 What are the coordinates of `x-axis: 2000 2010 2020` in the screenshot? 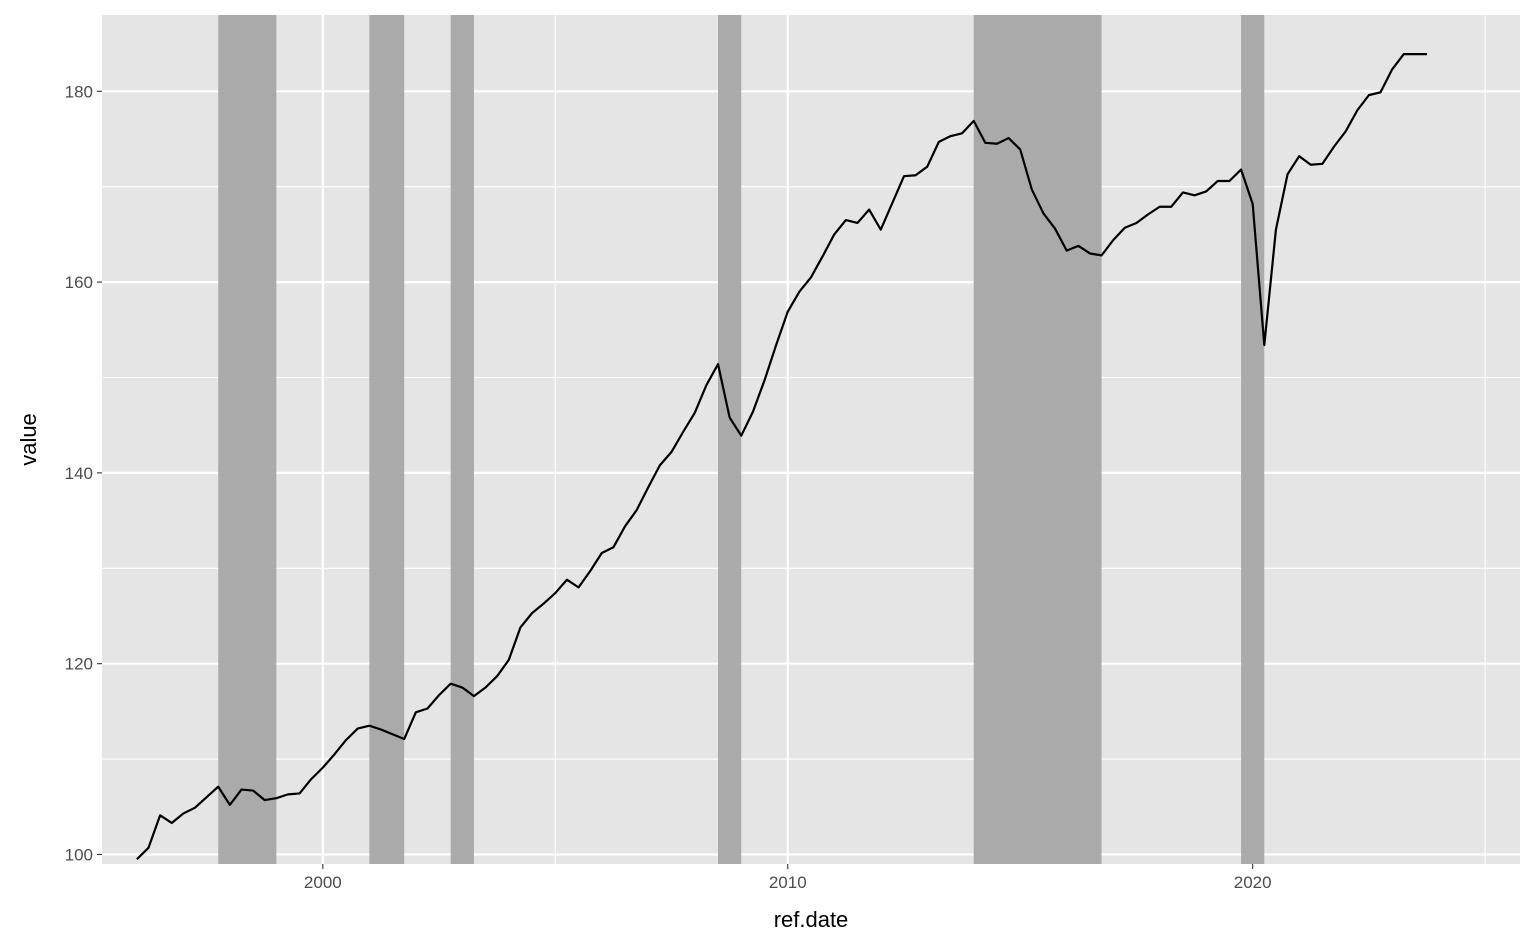 It's located at (788, 878).